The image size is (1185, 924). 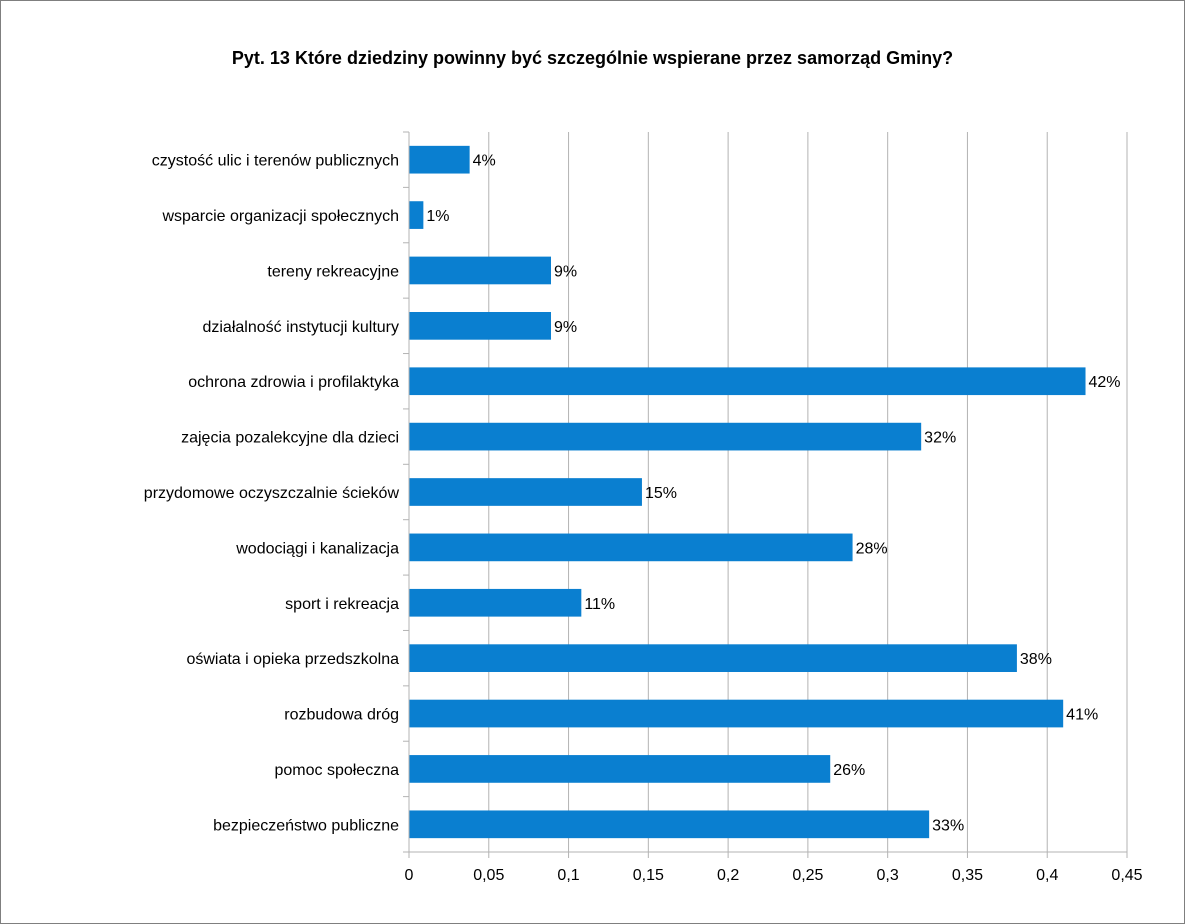 I want to click on data-label: 28%, so click(x=872, y=548).